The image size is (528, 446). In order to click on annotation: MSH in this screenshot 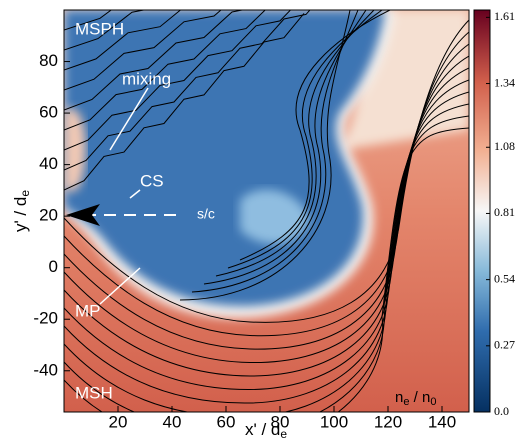, I will do `click(94, 392)`.